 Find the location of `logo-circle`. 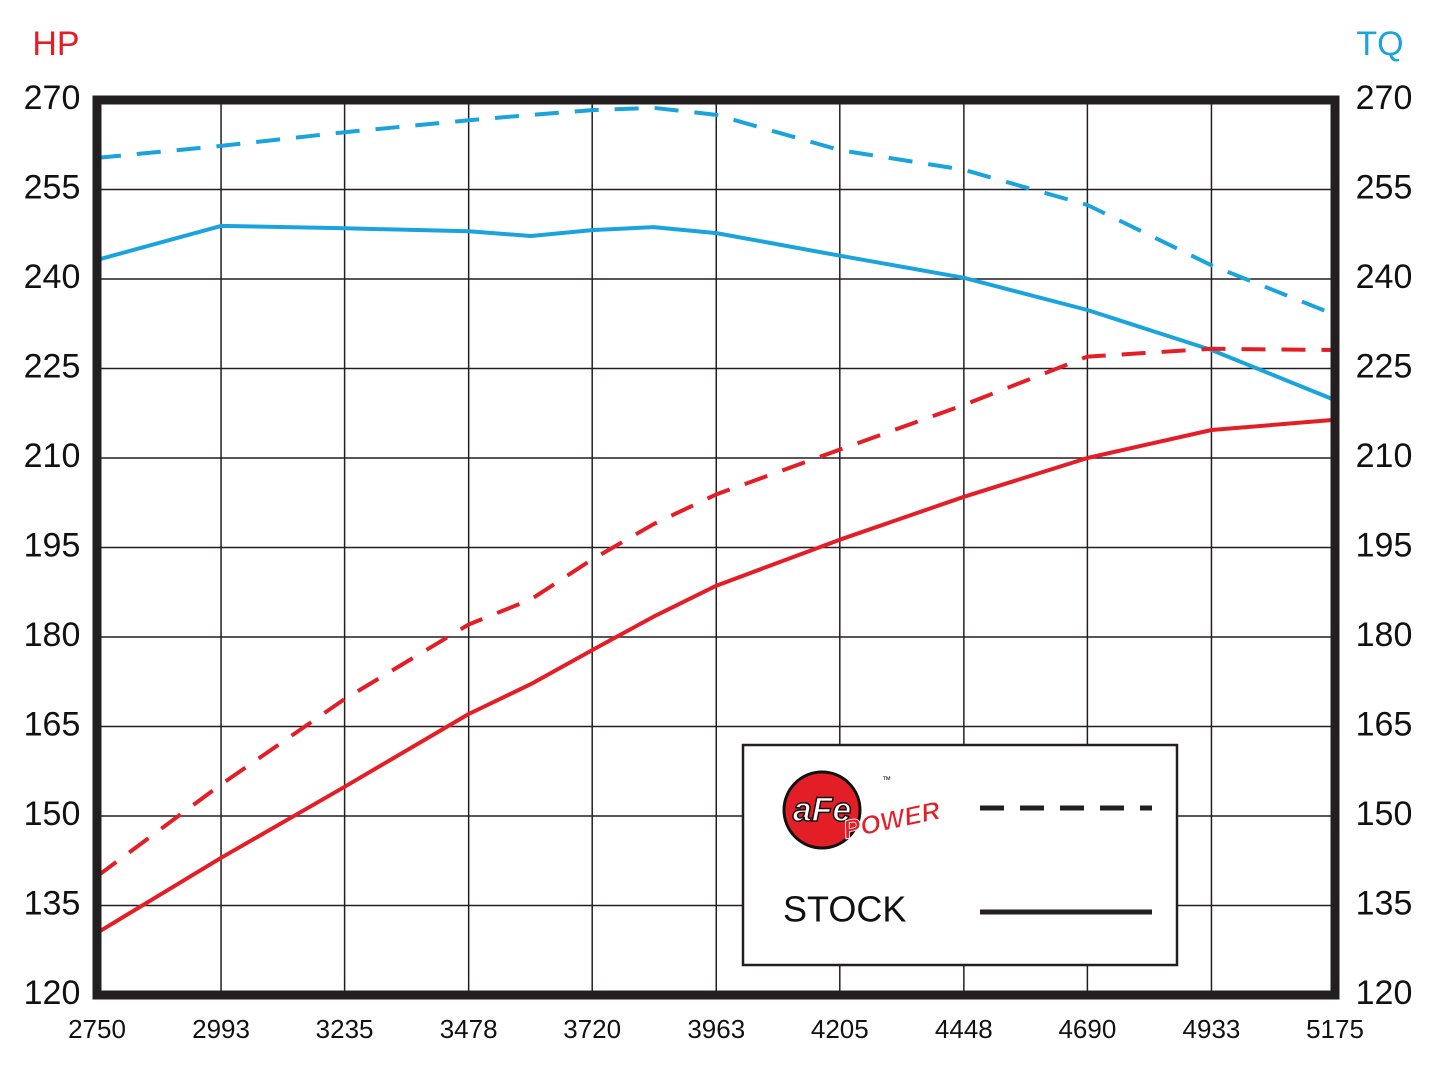

logo-circle is located at coordinates (822, 810).